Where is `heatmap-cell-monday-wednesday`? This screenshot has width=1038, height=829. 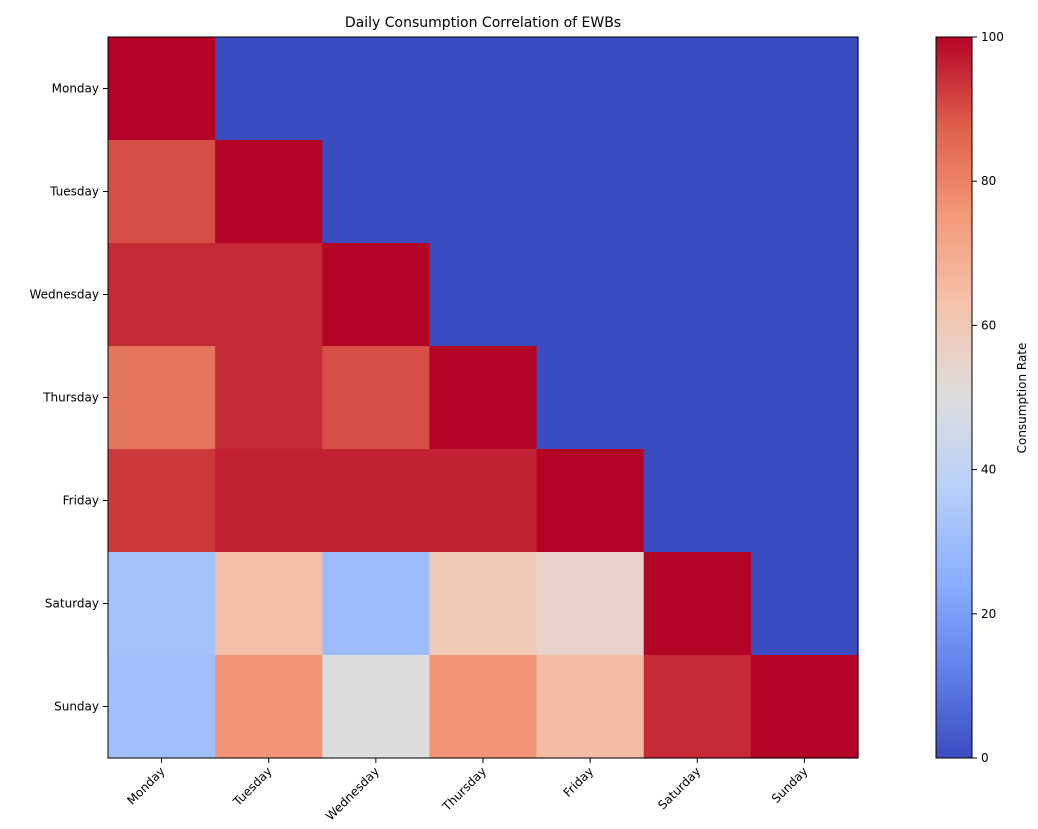
heatmap-cell-monday-wednesday is located at coordinates (376, 89).